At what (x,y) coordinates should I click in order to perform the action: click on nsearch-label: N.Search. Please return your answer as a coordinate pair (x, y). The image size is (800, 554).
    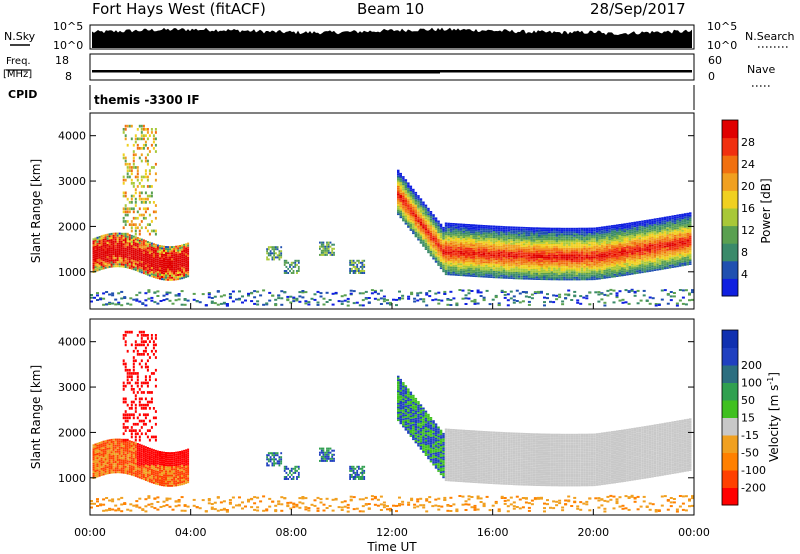
    Looking at the image, I should click on (770, 36).